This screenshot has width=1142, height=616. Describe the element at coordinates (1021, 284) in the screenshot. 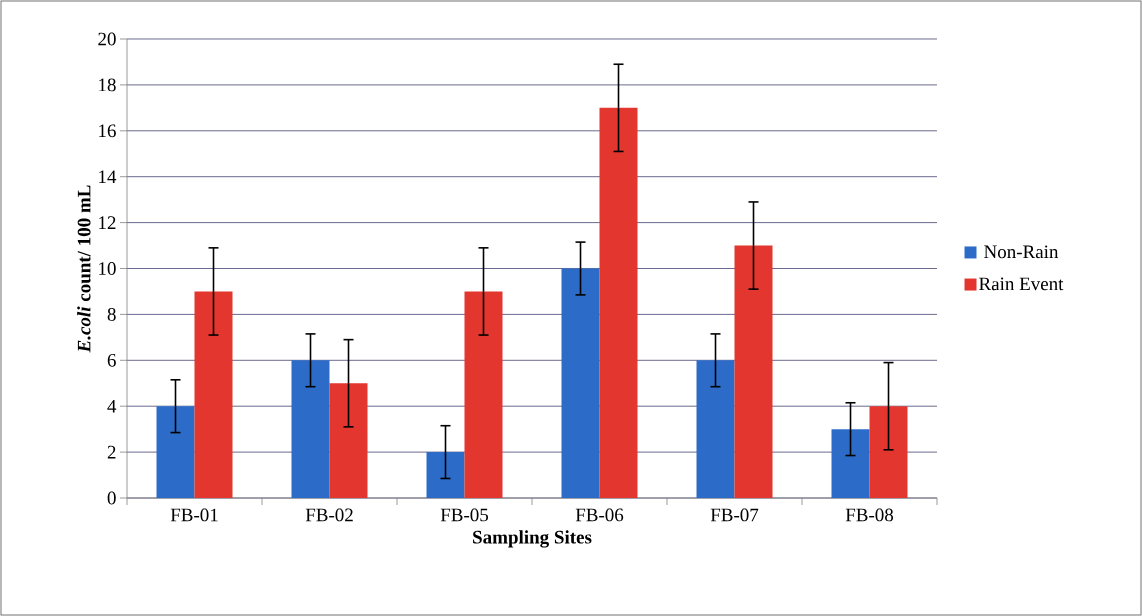

I see `legend-label: Rain Event` at that location.